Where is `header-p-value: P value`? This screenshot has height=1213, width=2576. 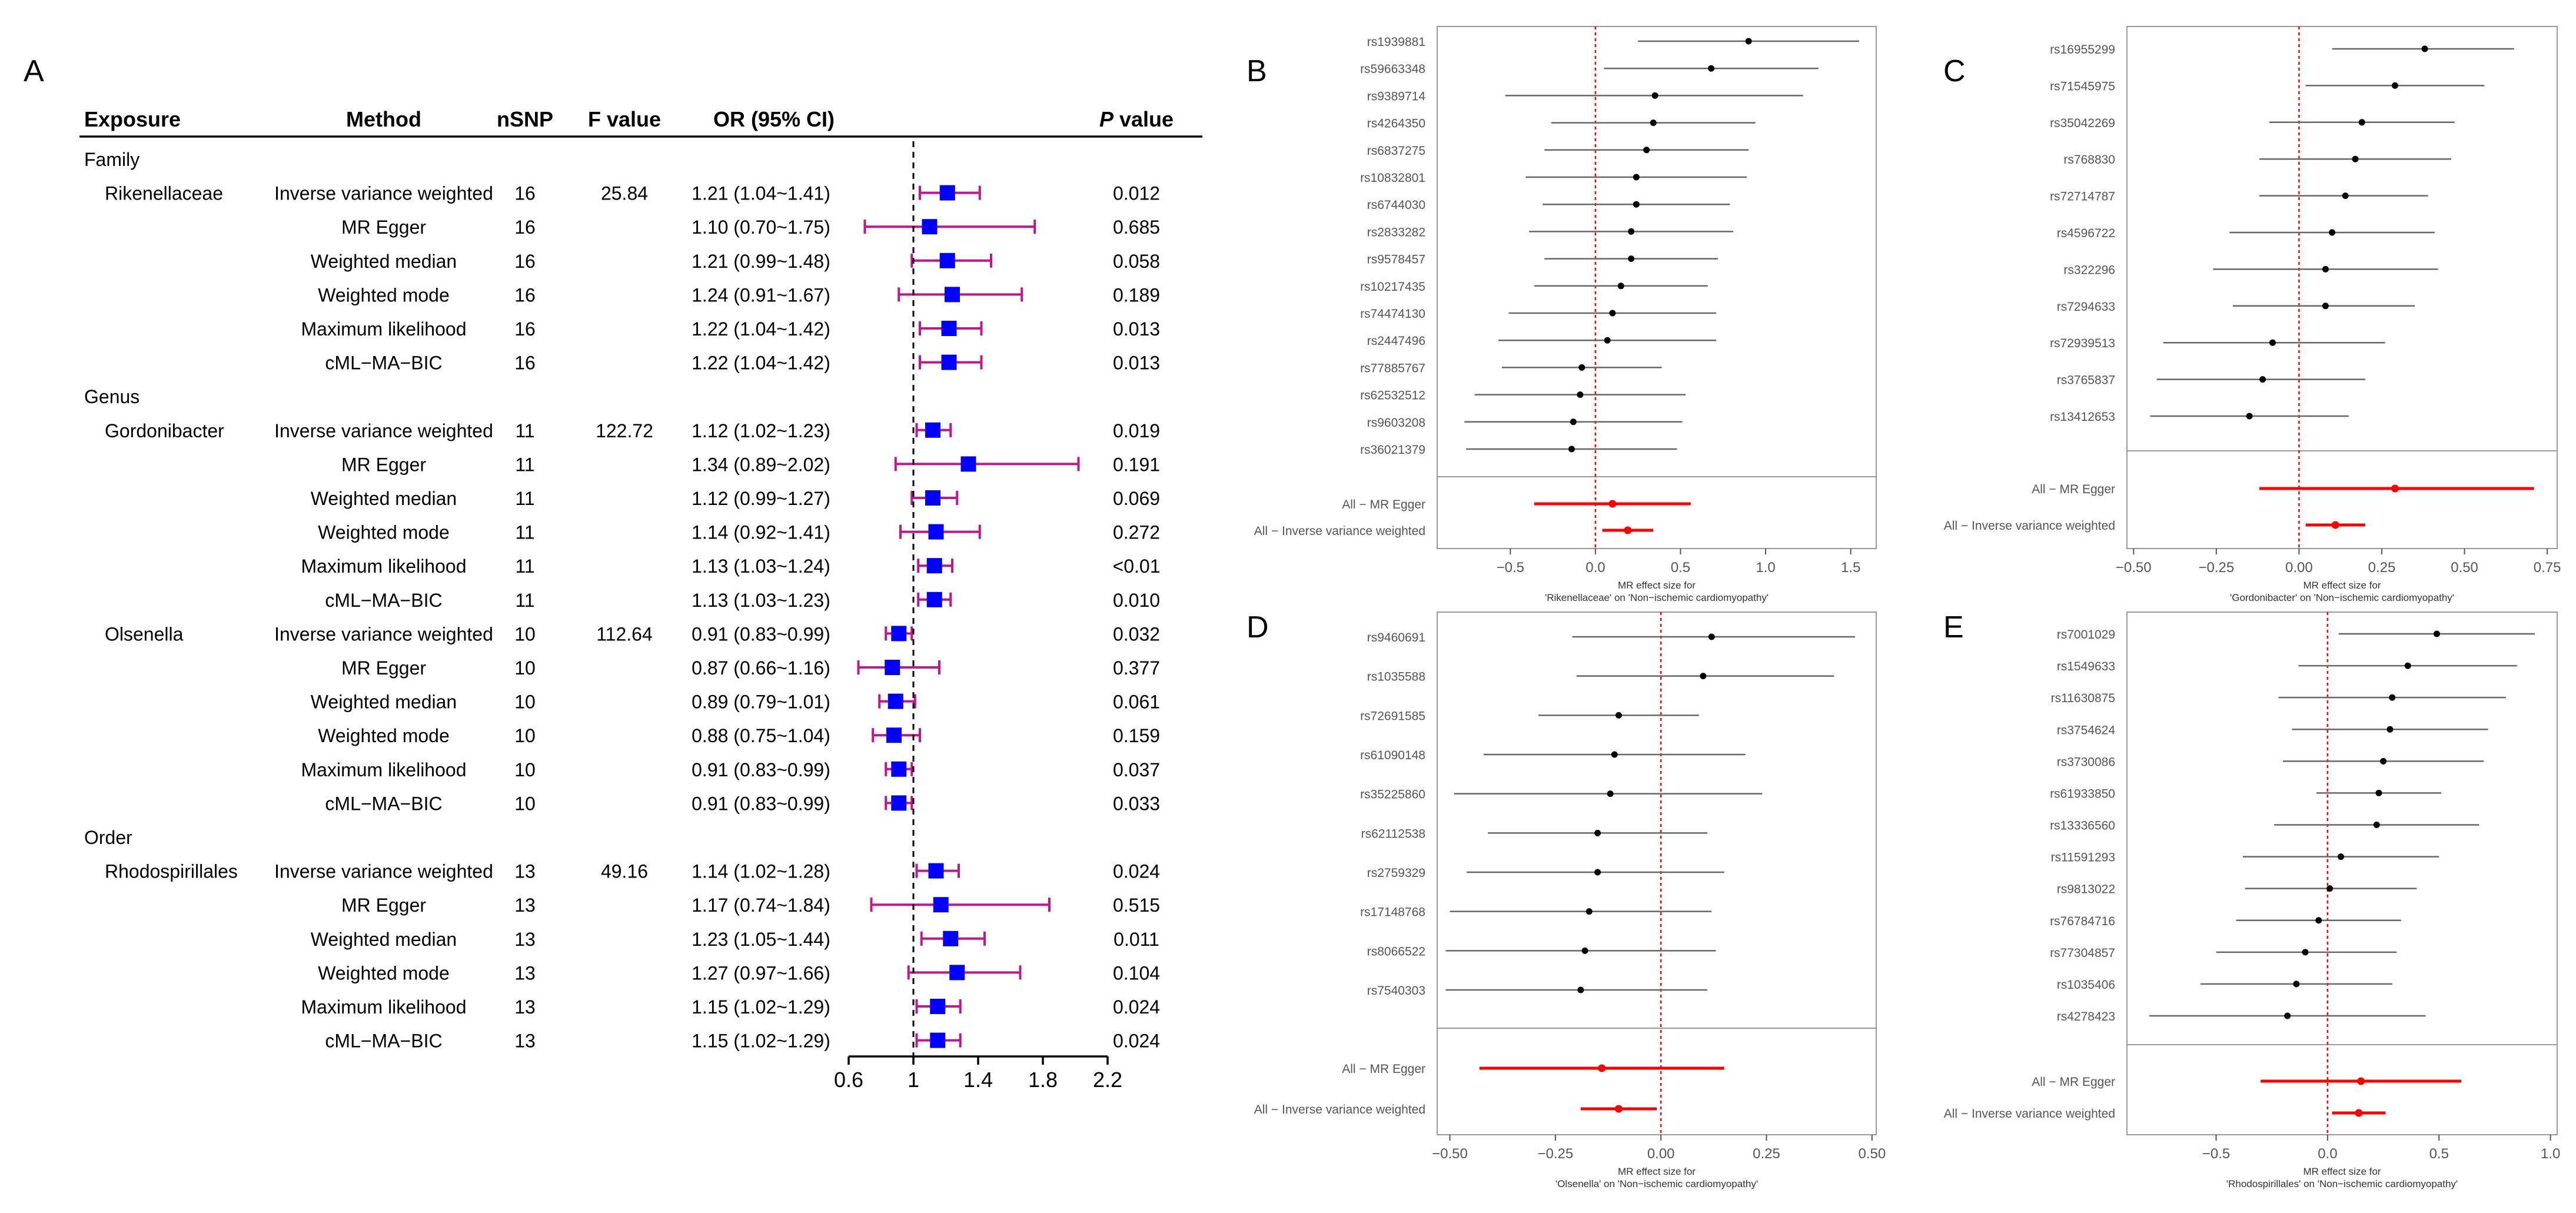 header-p-value: P value is located at coordinates (1136, 119).